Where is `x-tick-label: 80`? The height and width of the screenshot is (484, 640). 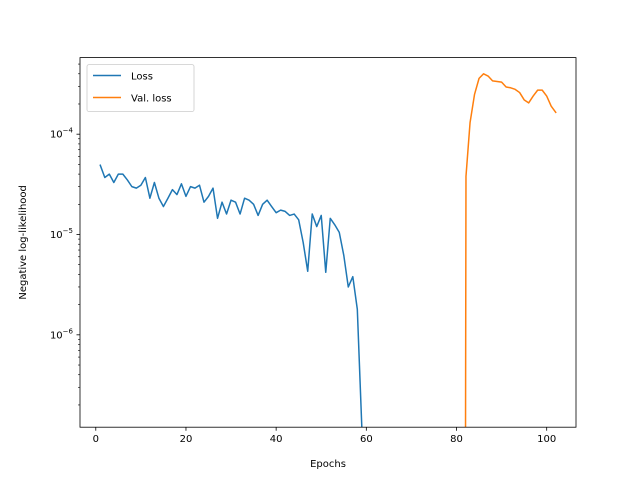
x-tick-label: 80 is located at coordinates (456, 439).